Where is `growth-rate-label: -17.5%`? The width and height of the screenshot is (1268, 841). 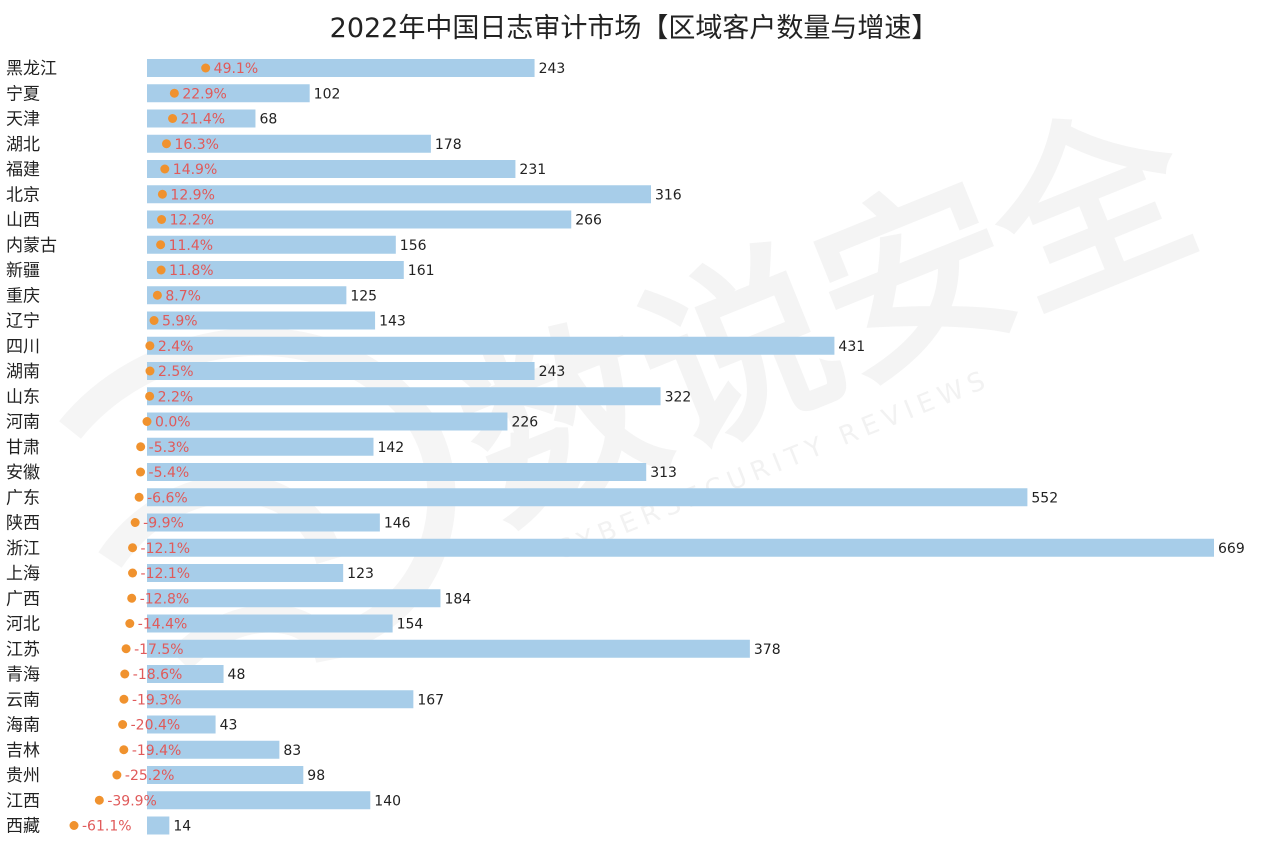
growth-rate-label: -17.5% is located at coordinates (159, 650).